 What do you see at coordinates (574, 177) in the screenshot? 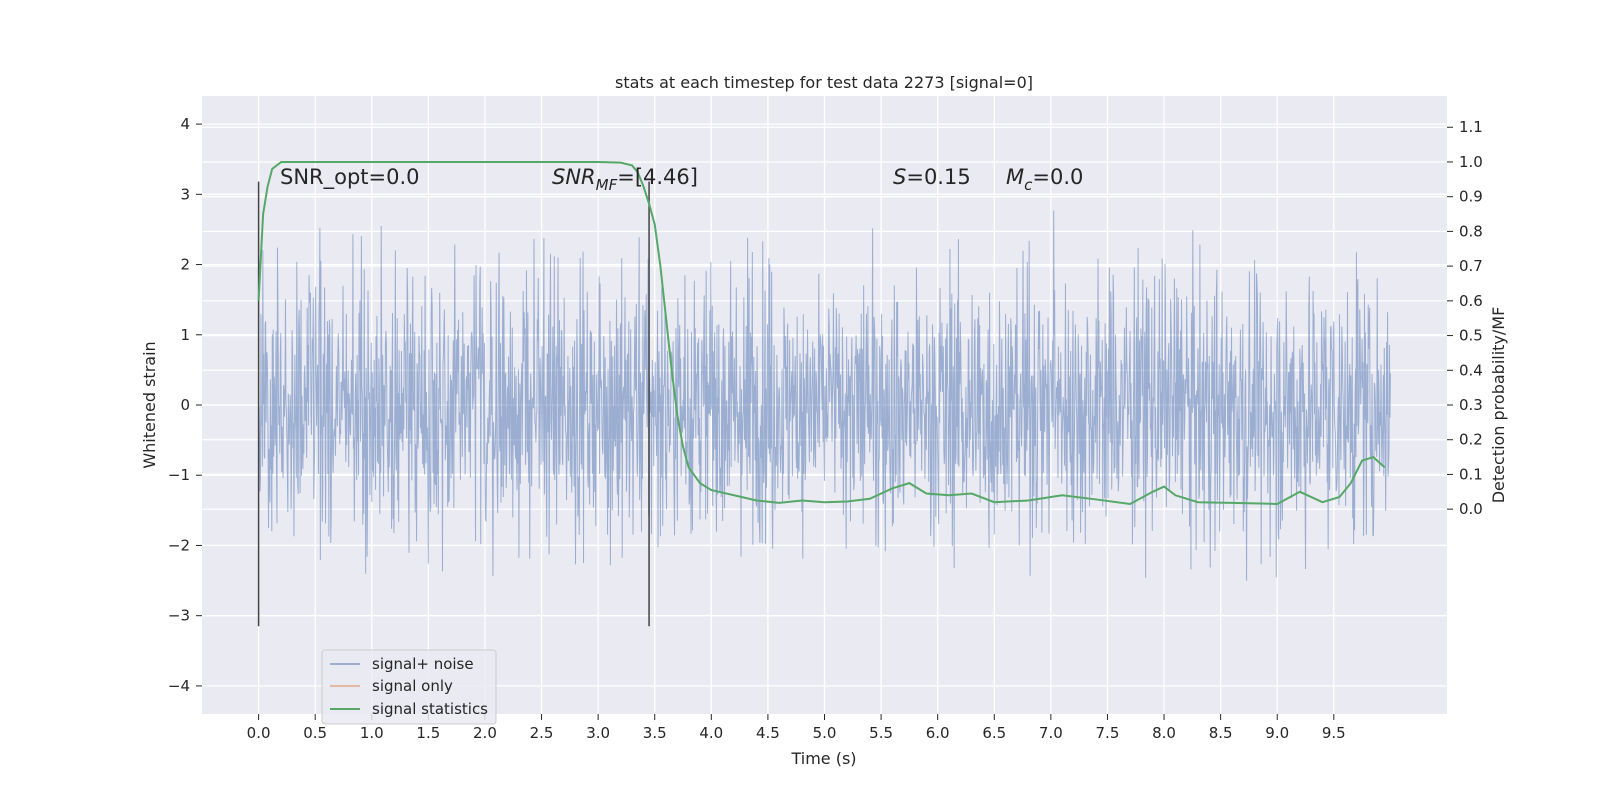
I see `annotation-snr-mf-symbol: SNR` at bounding box center [574, 177].